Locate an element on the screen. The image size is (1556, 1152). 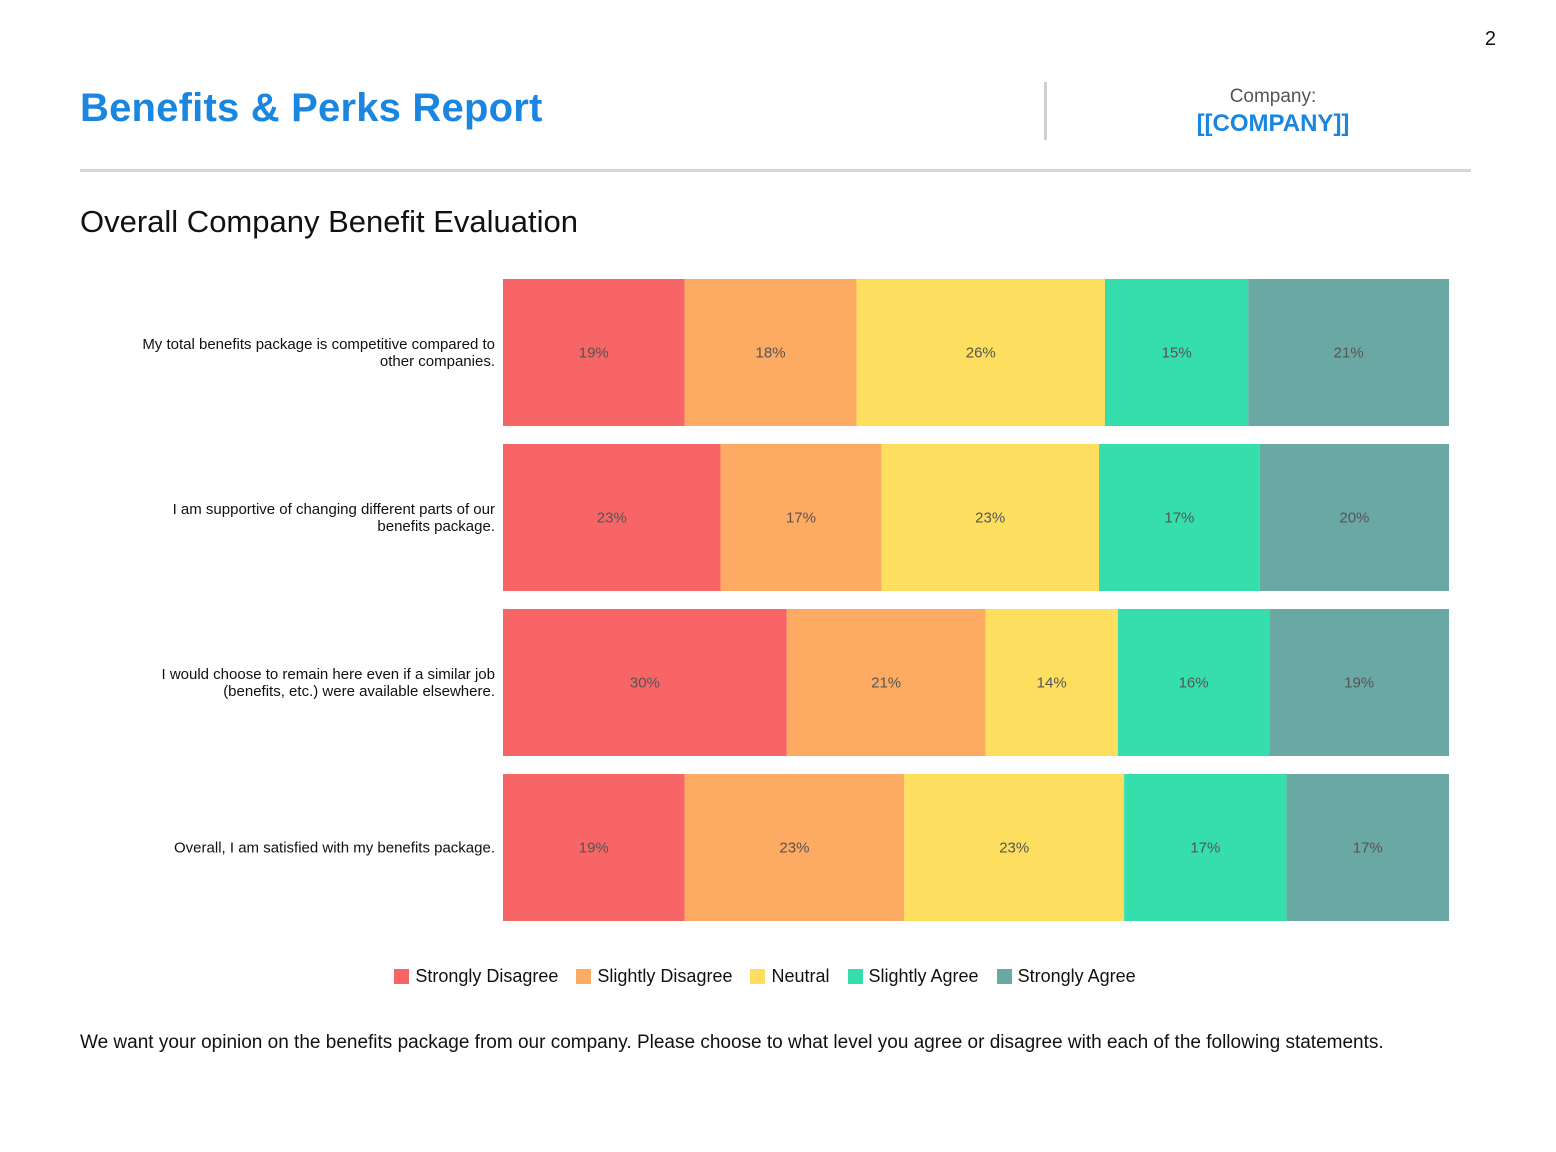
legend-item: Neutral is located at coordinates (790, 976).